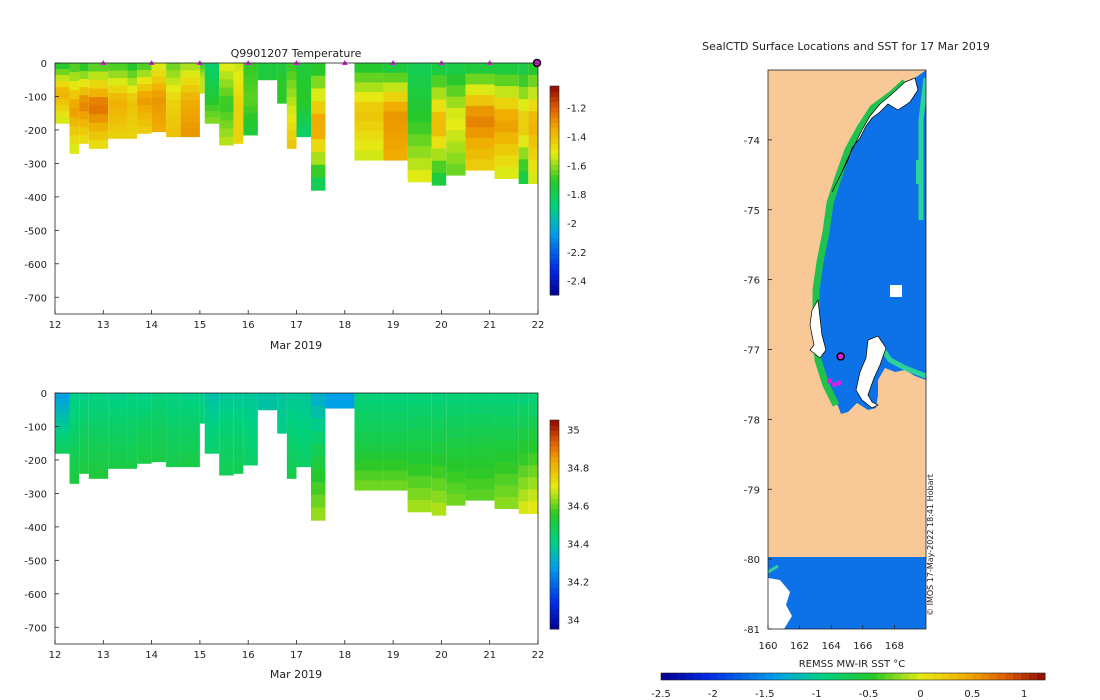 The image size is (1100, 700). Describe the element at coordinates (752, 211) in the screenshot. I see `map-y-tick-label: -75` at that location.